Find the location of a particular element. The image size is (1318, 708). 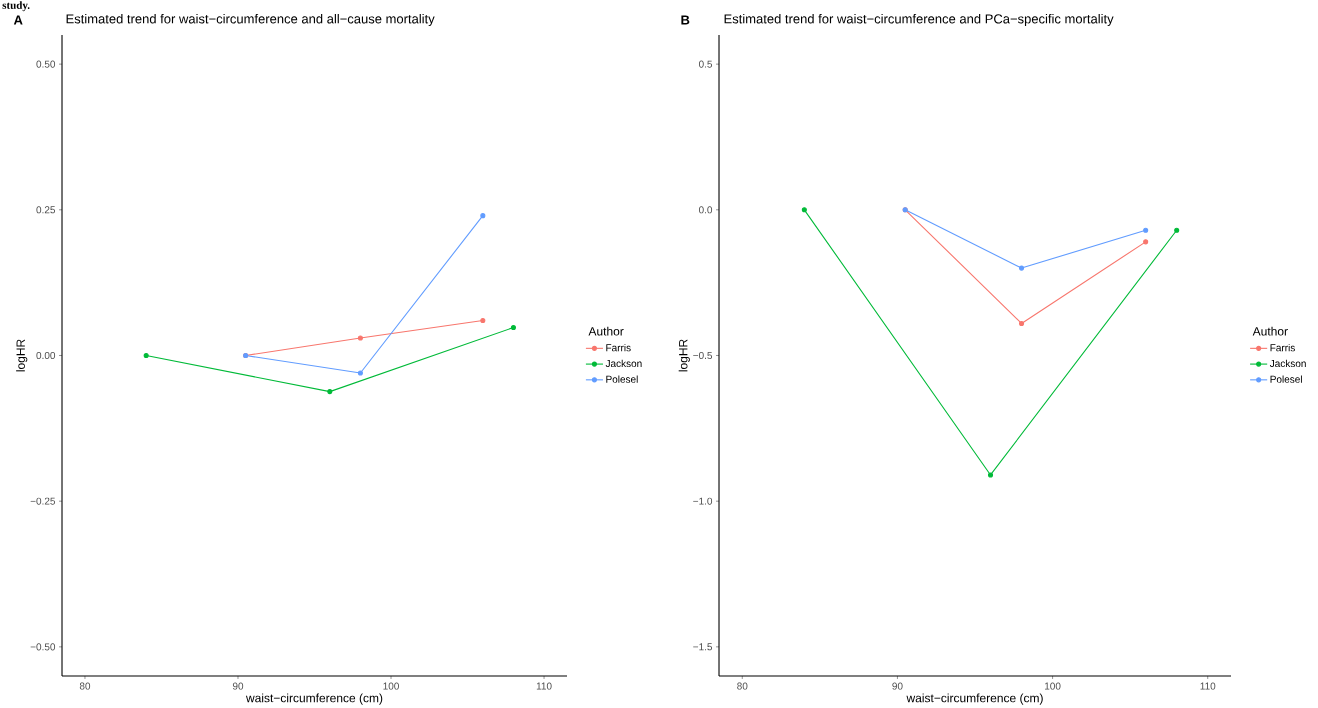

chart-title: Estimated trend for waist−circumference and all−cause mortality is located at coordinates (250, 20).